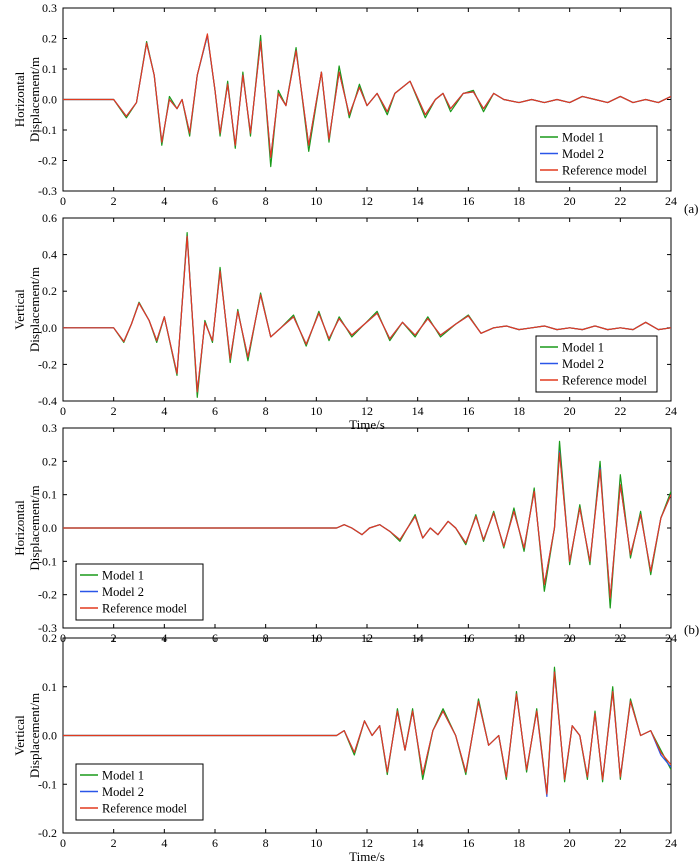 Image resolution: width=700 pixels, height=863 pixels. Describe the element at coordinates (691, 208) in the screenshot. I see `panel-label-a: (a)` at that location.